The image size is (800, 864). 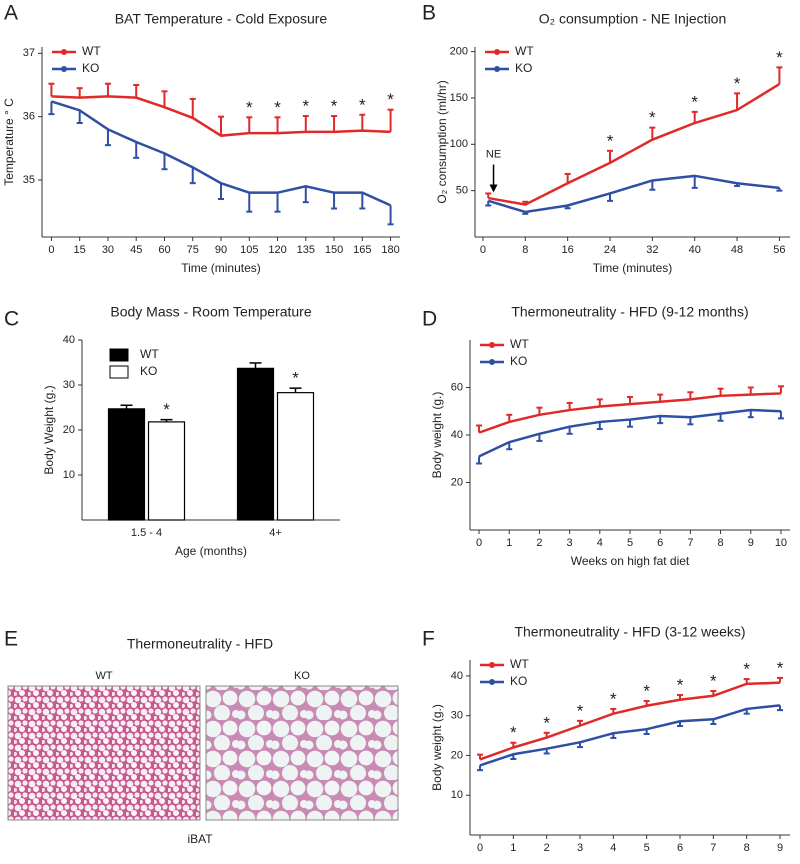 I want to click on x-tick-label: 40, so click(x=695, y=250).